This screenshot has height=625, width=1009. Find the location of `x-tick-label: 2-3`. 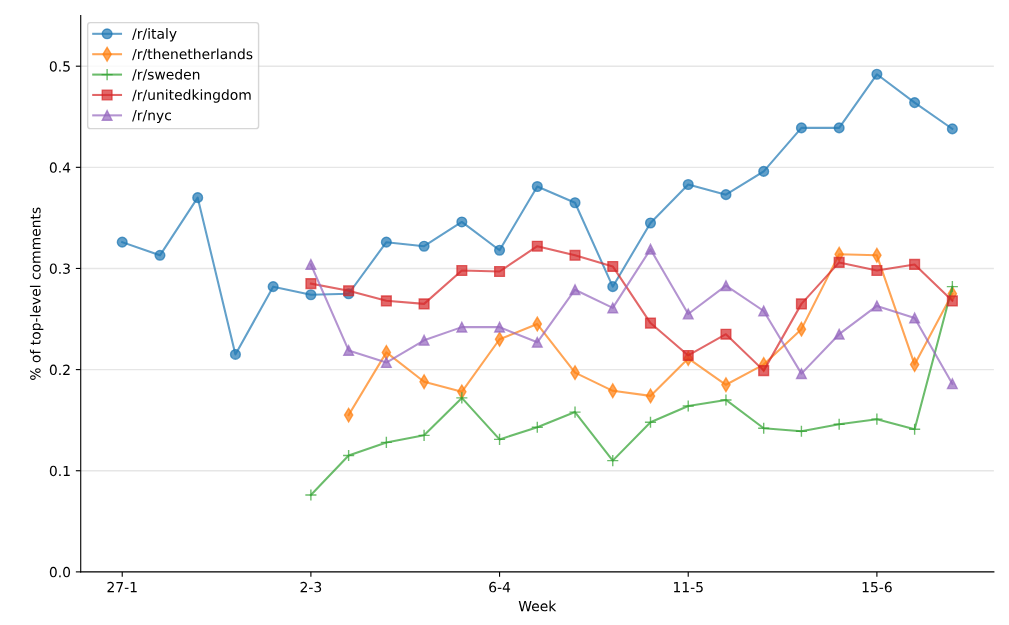

x-tick-label: 2-3 is located at coordinates (311, 587).